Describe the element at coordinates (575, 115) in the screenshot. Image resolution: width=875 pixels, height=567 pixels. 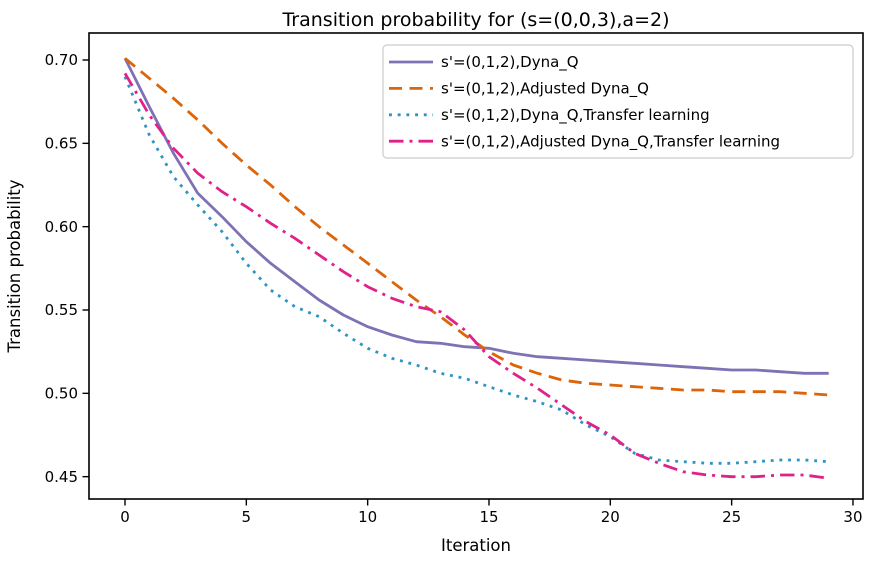
I see `legend-label: s'=(0,1,2),Dyna_Q,Transfer learning` at that location.